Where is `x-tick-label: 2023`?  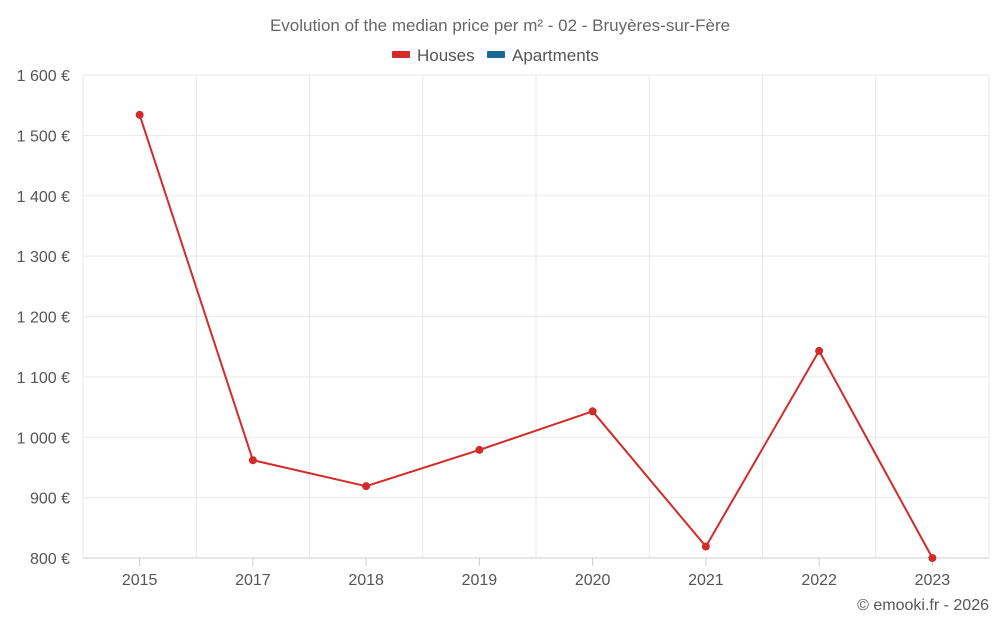
x-tick-label: 2023 is located at coordinates (933, 580).